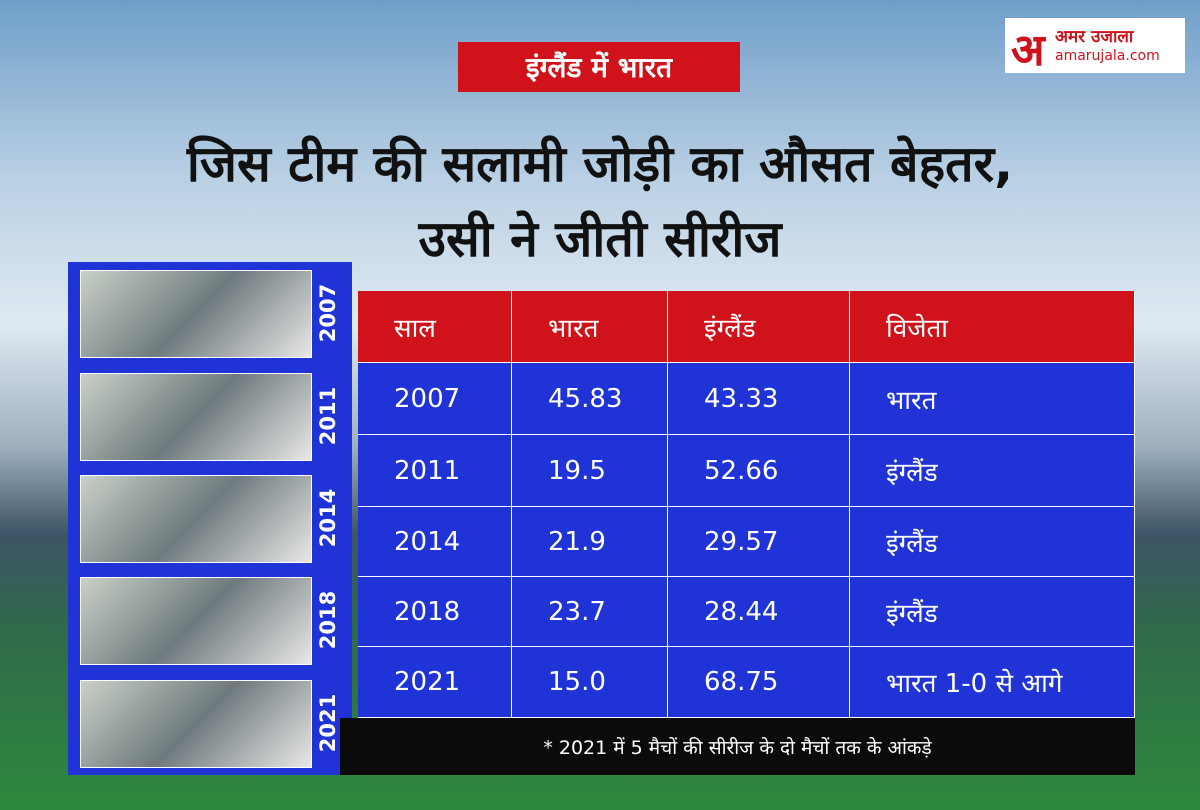  I want to click on logo-mark: अ, so click(1028, 50).